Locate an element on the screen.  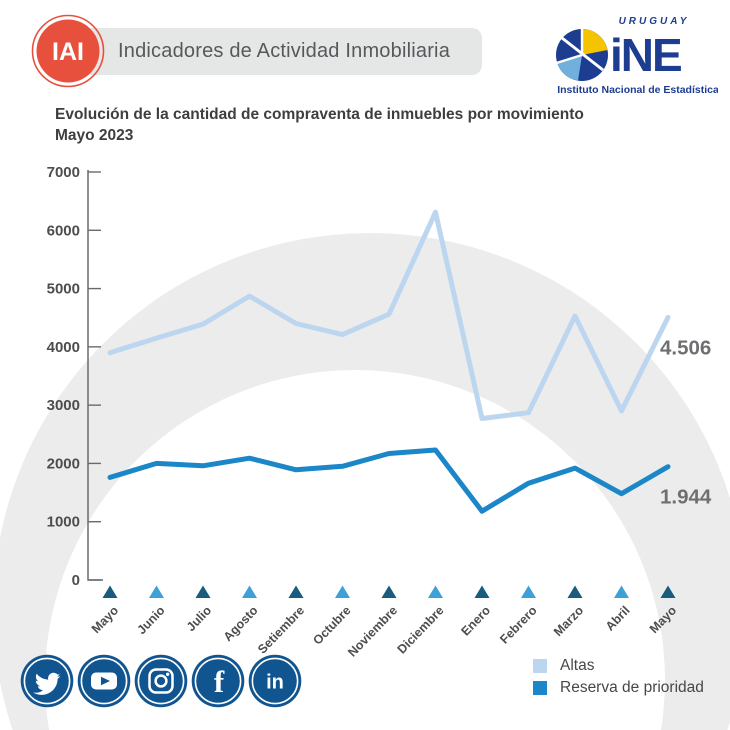
svg-text: f is located at coordinates (219, 681).